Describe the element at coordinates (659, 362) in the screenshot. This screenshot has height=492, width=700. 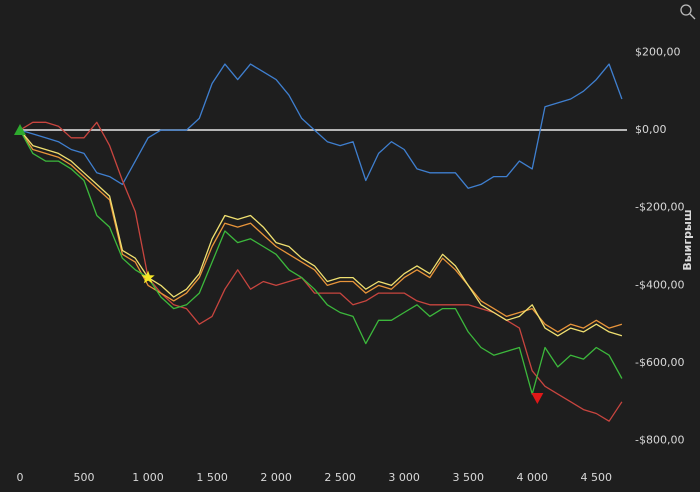
I see `y-tick-label: -$600,00` at that location.